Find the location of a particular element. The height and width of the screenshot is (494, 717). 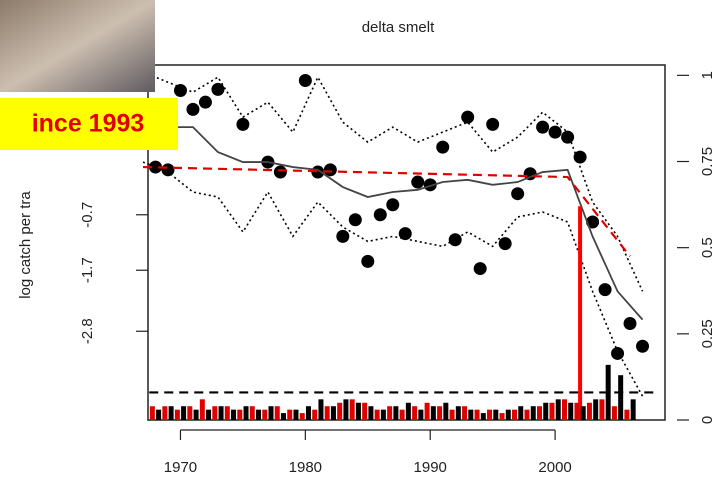

fish-photo is located at coordinates (77, 46).